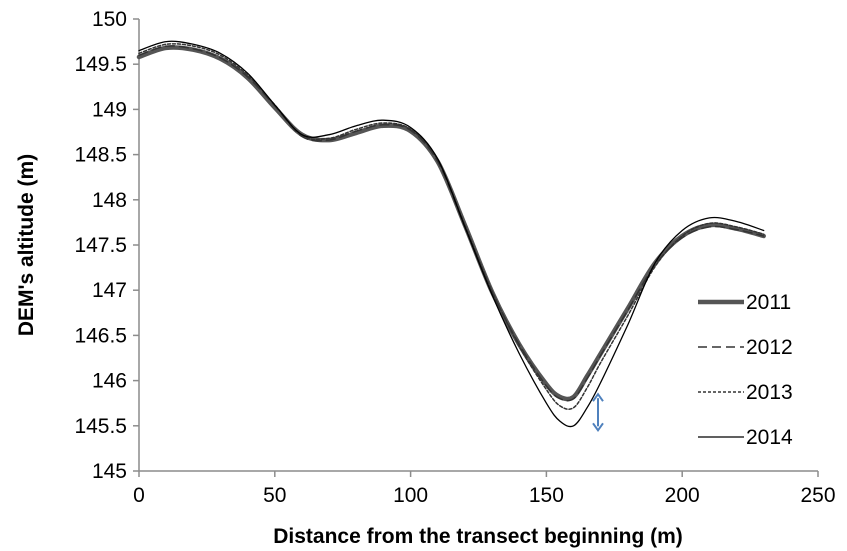 The height and width of the screenshot is (551, 847). I want to click on x-tick-label: 100, so click(410, 495).